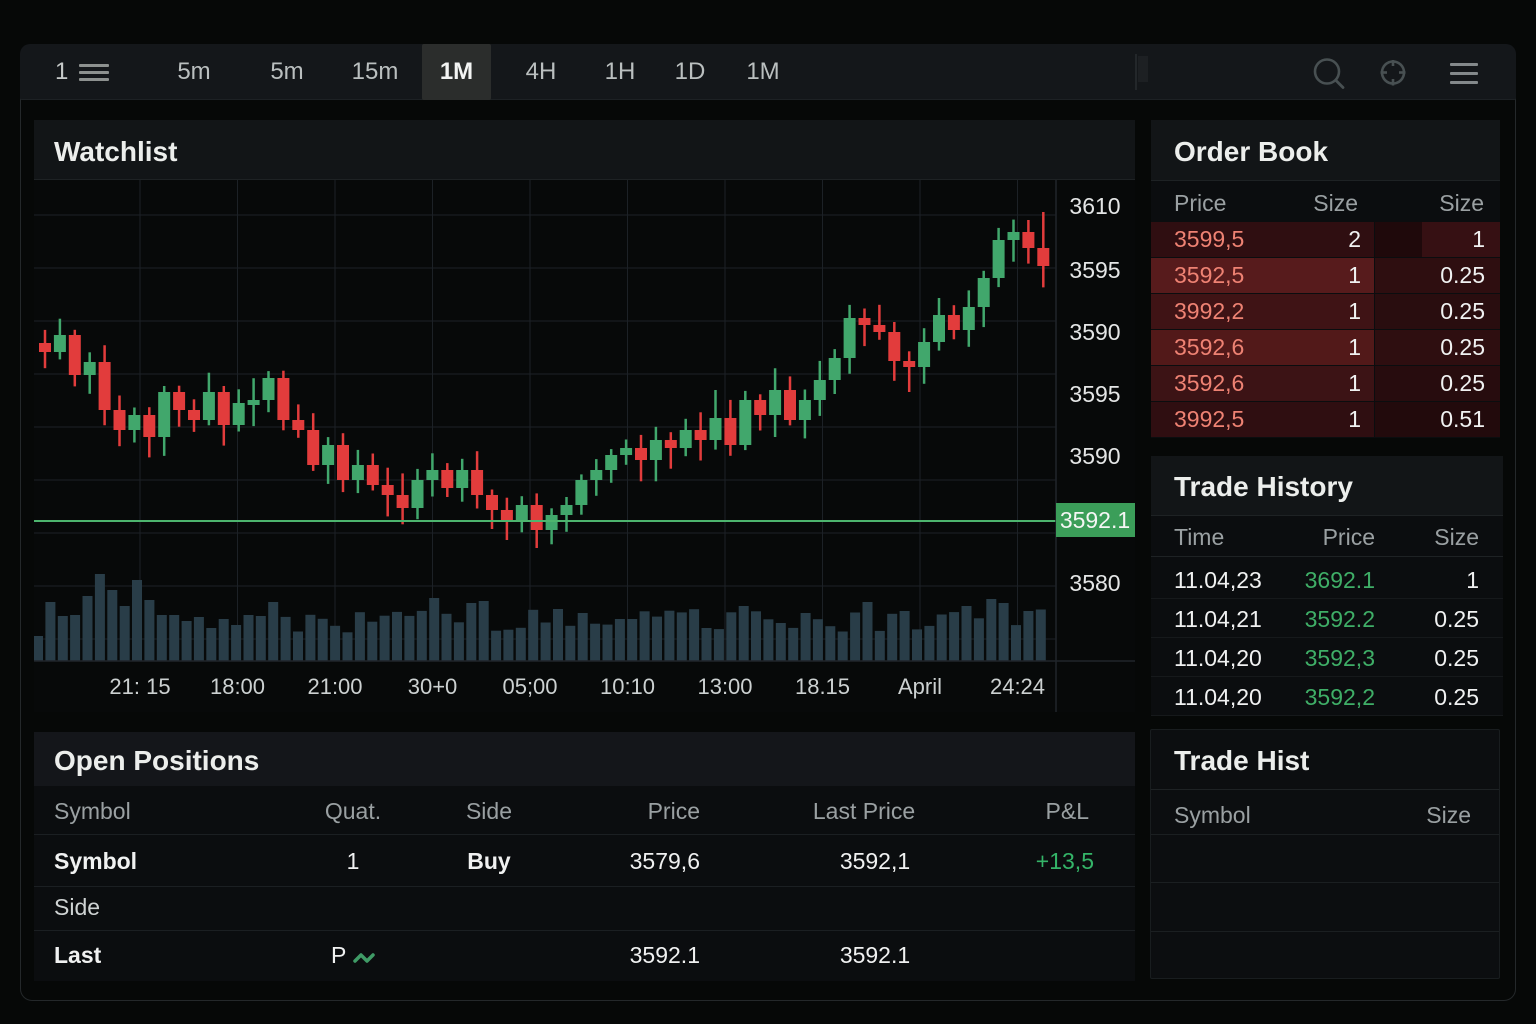 The width and height of the screenshot is (1536, 1024). Describe the element at coordinates (822, 686) in the screenshot. I see `svg-text: 18.15` at that location.